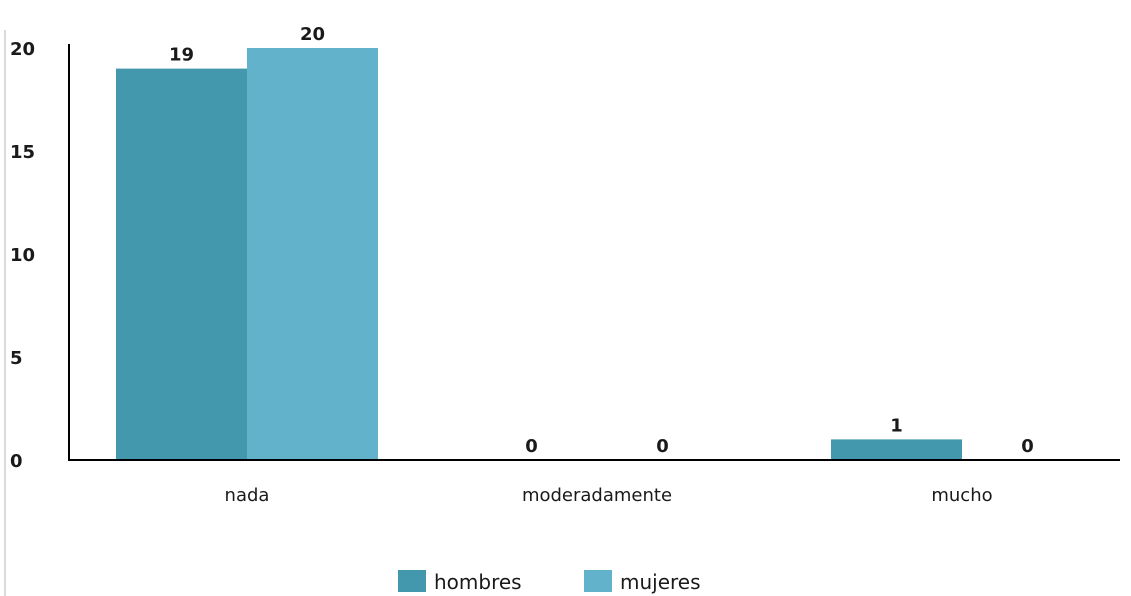 The height and width of the screenshot is (596, 1131). Describe the element at coordinates (181, 55) in the screenshot. I see `data-label-hombres-nada: 19` at that location.